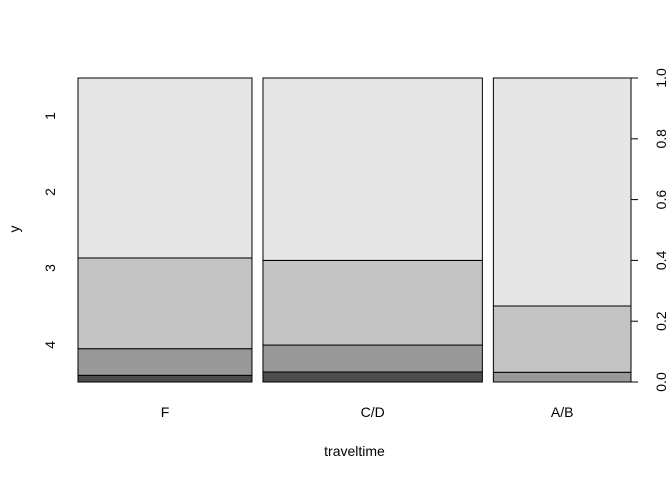 The height and width of the screenshot is (480, 672). What do you see at coordinates (14, 229) in the screenshot?
I see `y-axis-label: y` at bounding box center [14, 229].